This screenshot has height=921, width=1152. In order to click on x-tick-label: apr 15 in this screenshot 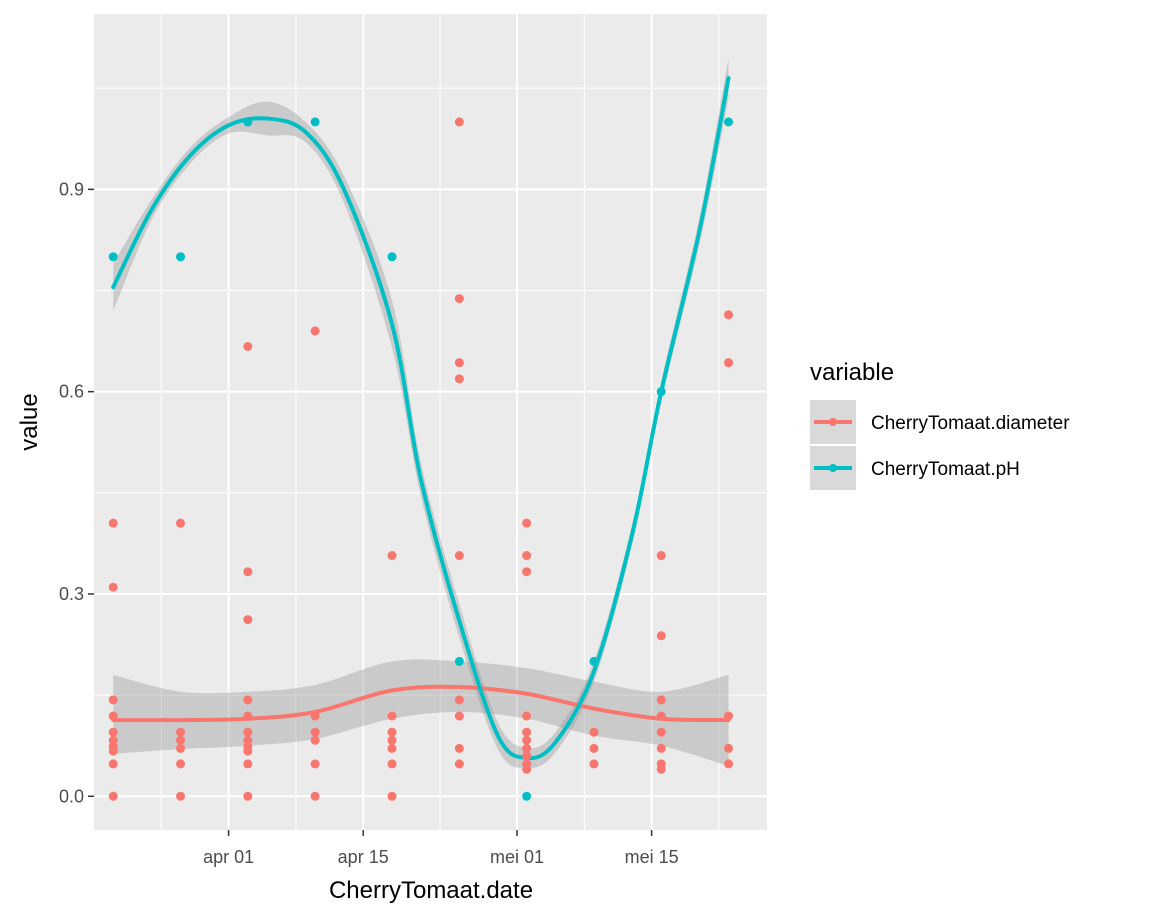, I will do `click(363, 857)`.